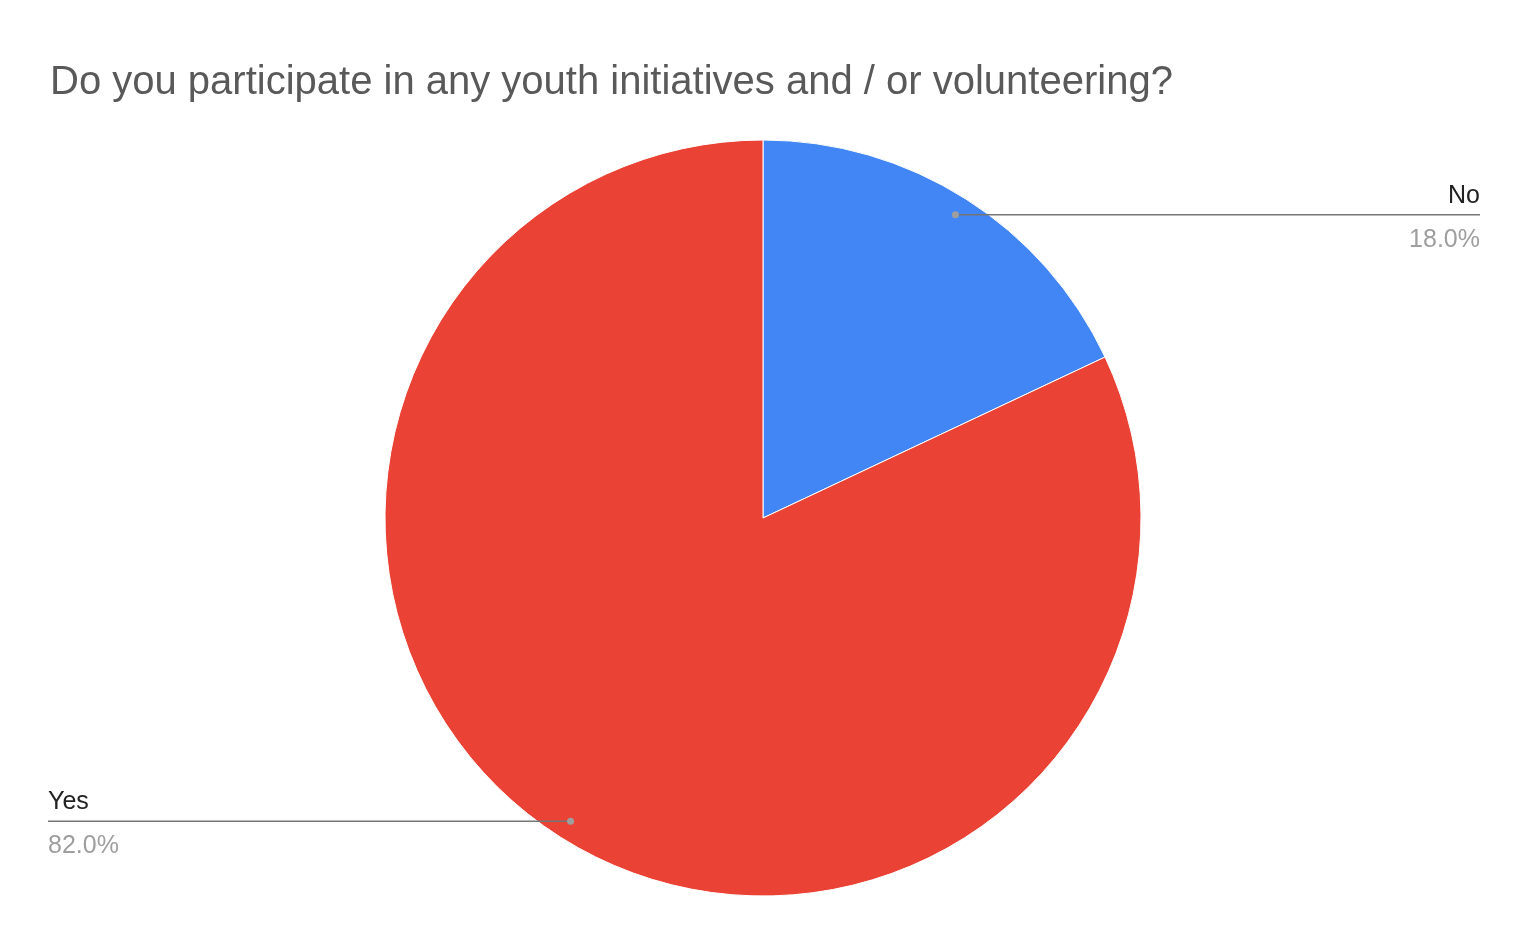 The height and width of the screenshot is (945, 1528). What do you see at coordinates (1464, 193) in the screenshot?
I see `slice-label: No` at bounding box center [1464, 193].